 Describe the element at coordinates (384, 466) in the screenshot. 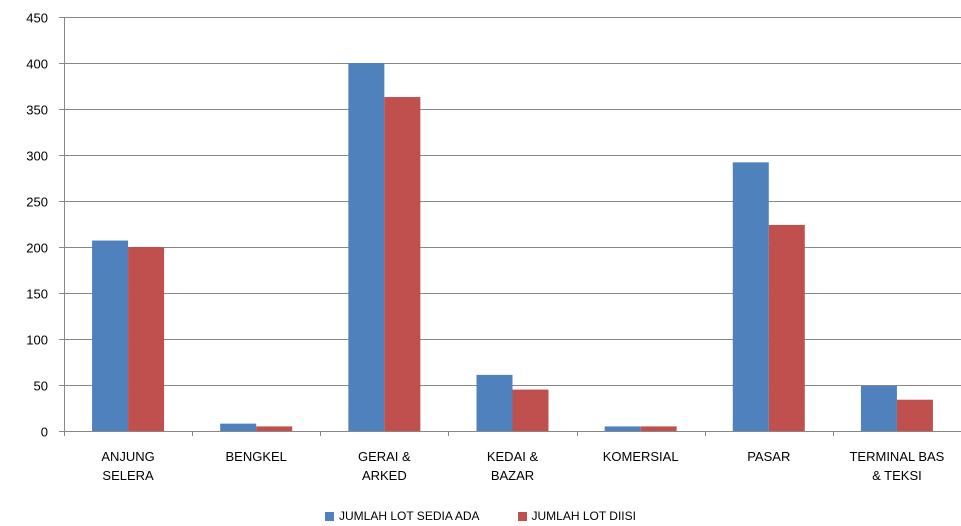

I see `x-category-label: GERAI & ARKED` at that location.